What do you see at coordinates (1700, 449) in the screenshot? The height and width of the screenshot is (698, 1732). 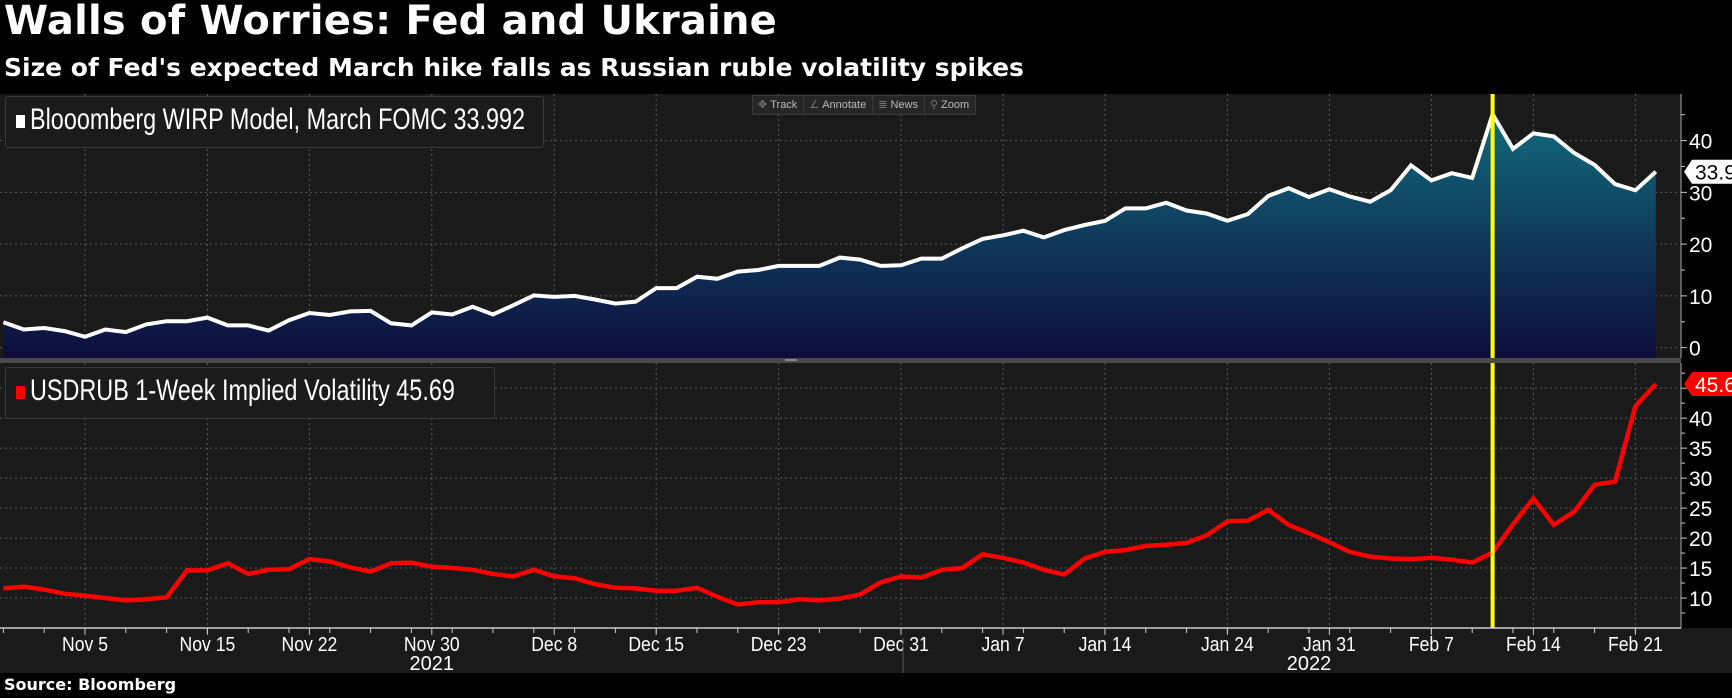 I see `y-tick-label-bottom: 35` at bounding box center [1700, 449].